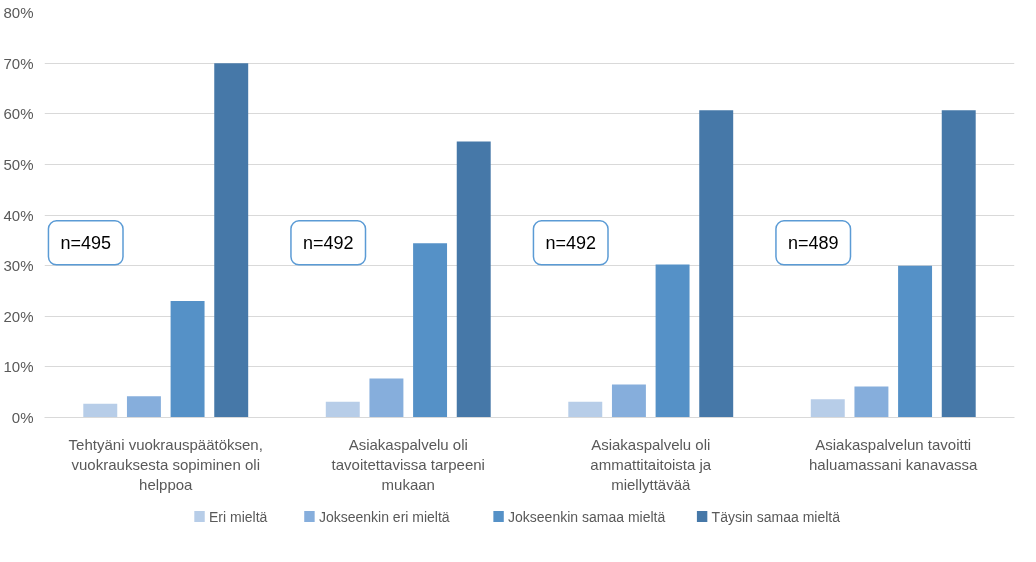  I want to click on y-tick-label: 30%, so click(18, 266).